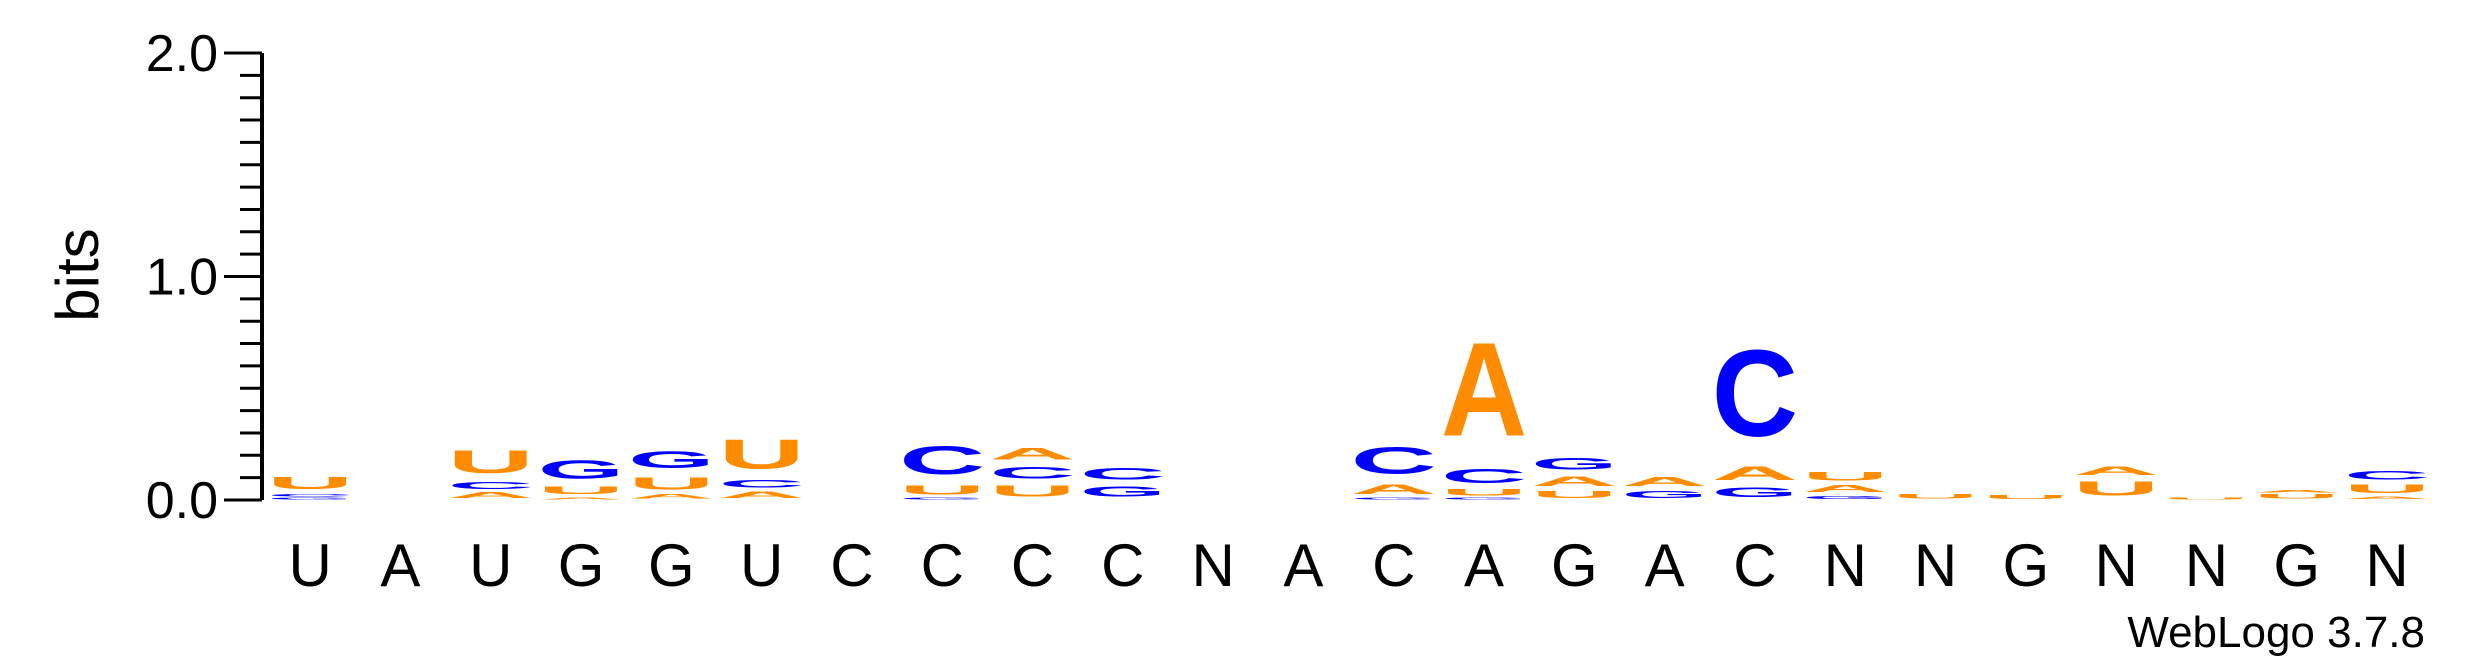 The width and height of the screenshot is (2475, 667). Describe the element at coordinates (182, 278) in the screenshot. I see `y-tick-label: 1.0` at that location.